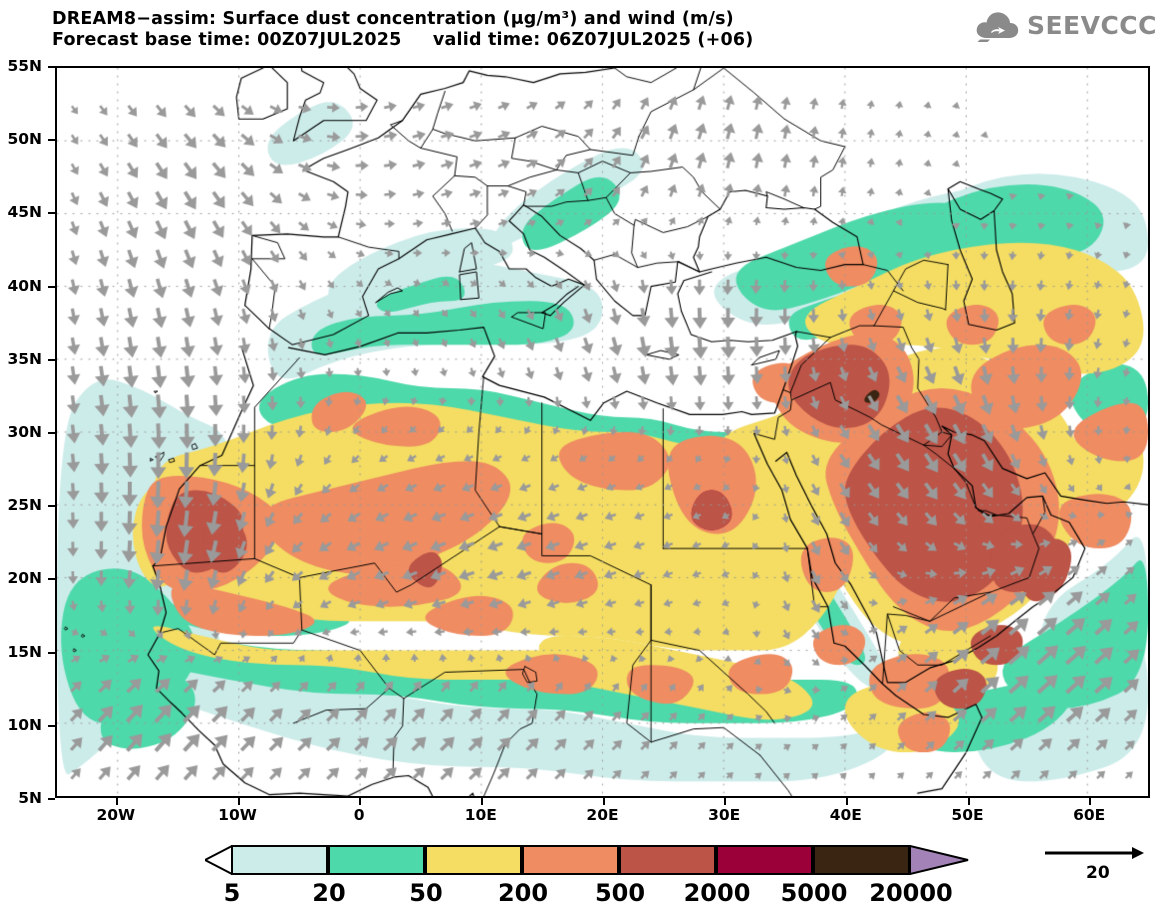 The height and width of the screenshot is (907, 1165). I want to click on colorbar-label-50: 50, so click(426, 893).